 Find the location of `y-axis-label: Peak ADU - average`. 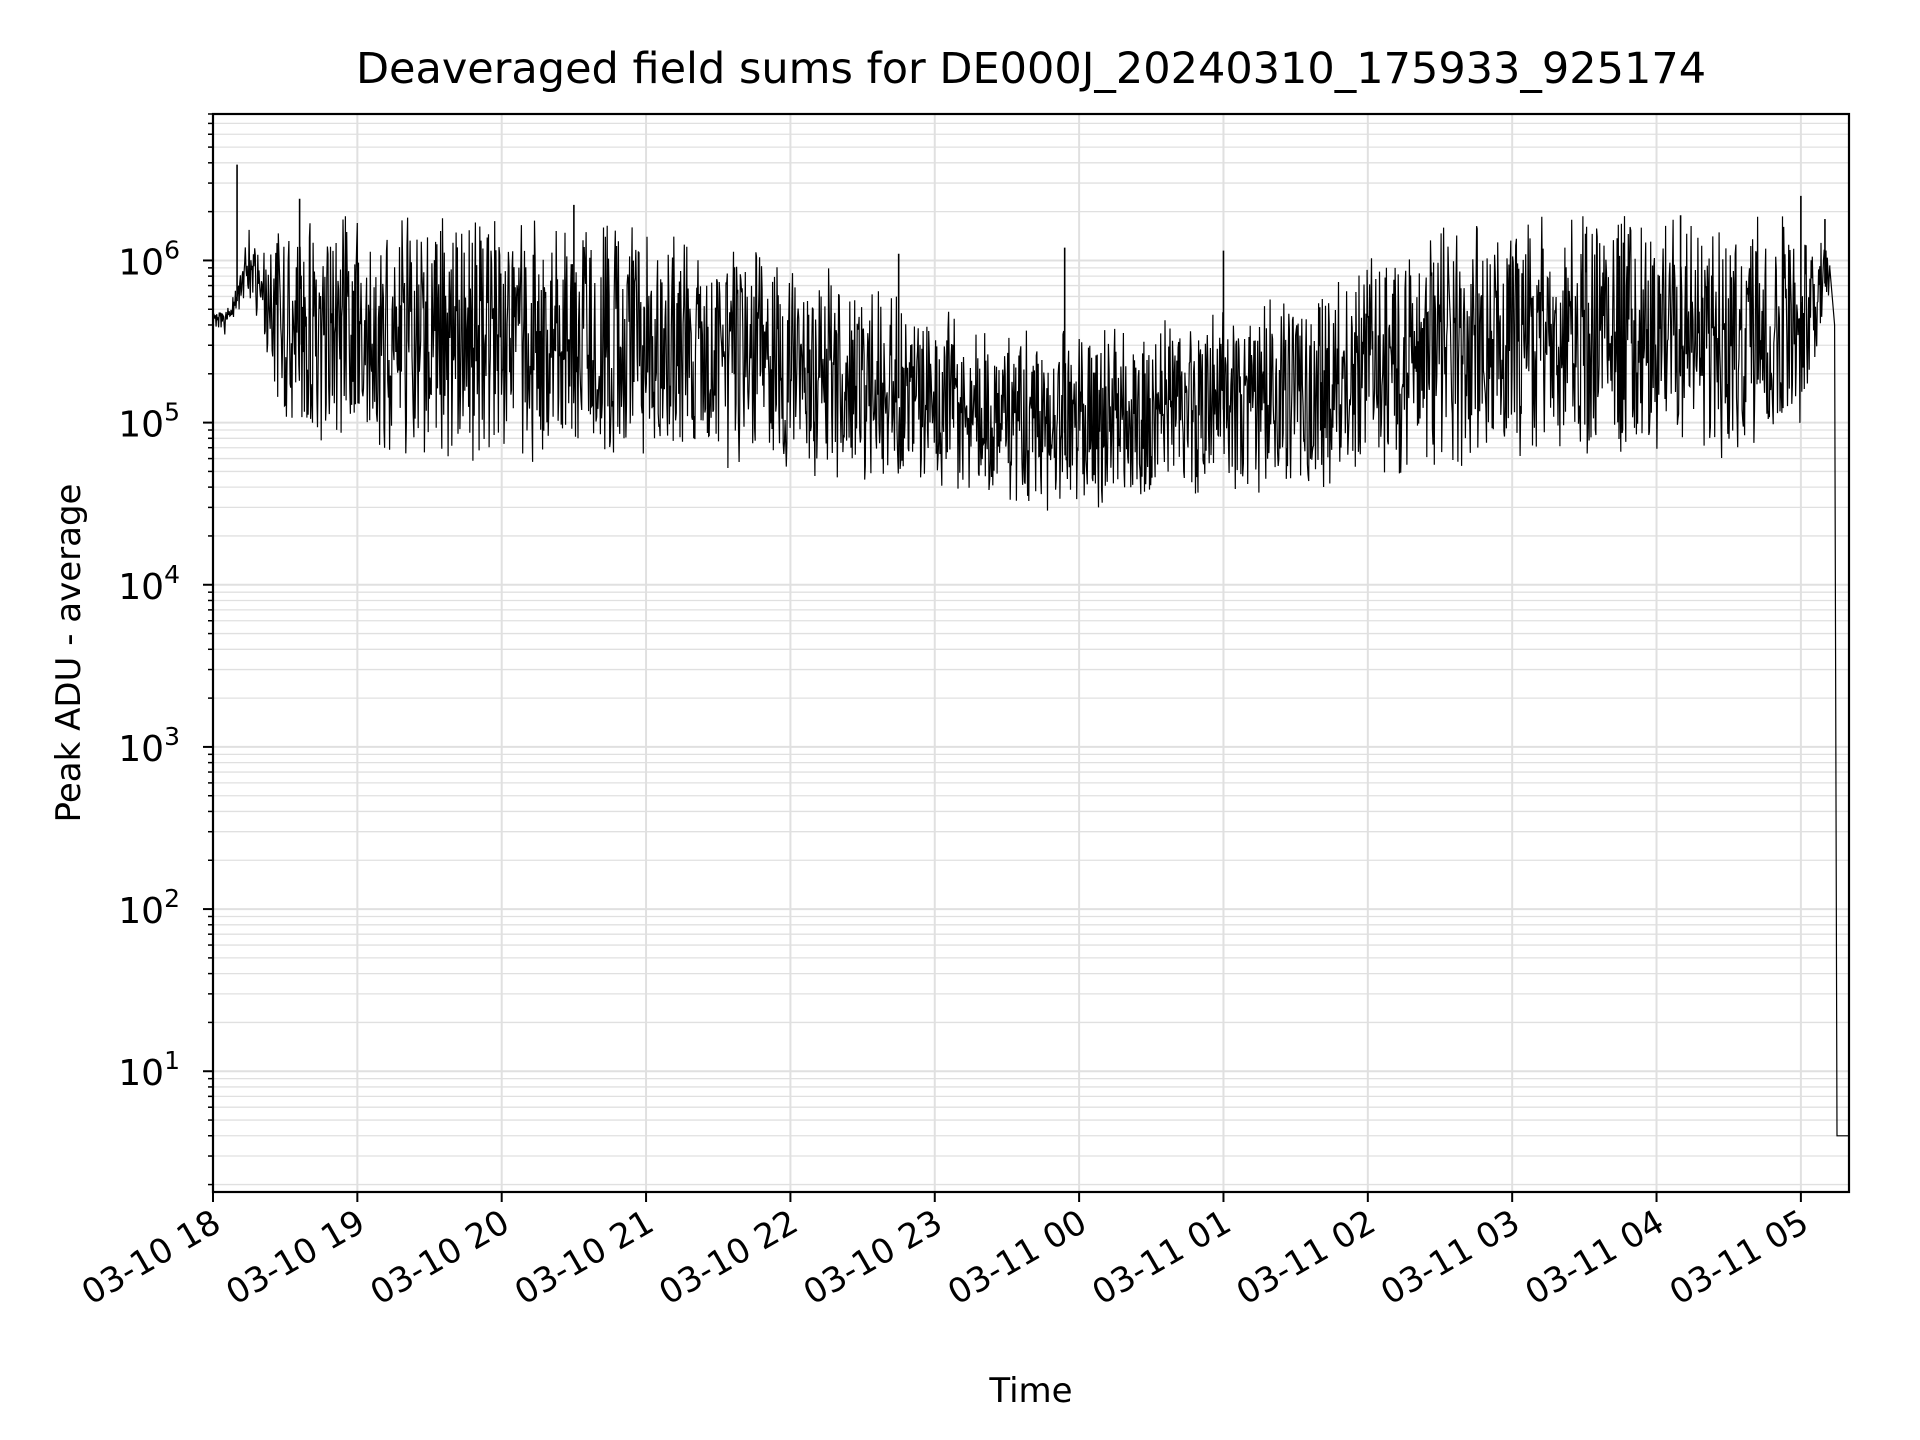

y-axis-label: Peak ADU - average is located at coordinates (69, 653).